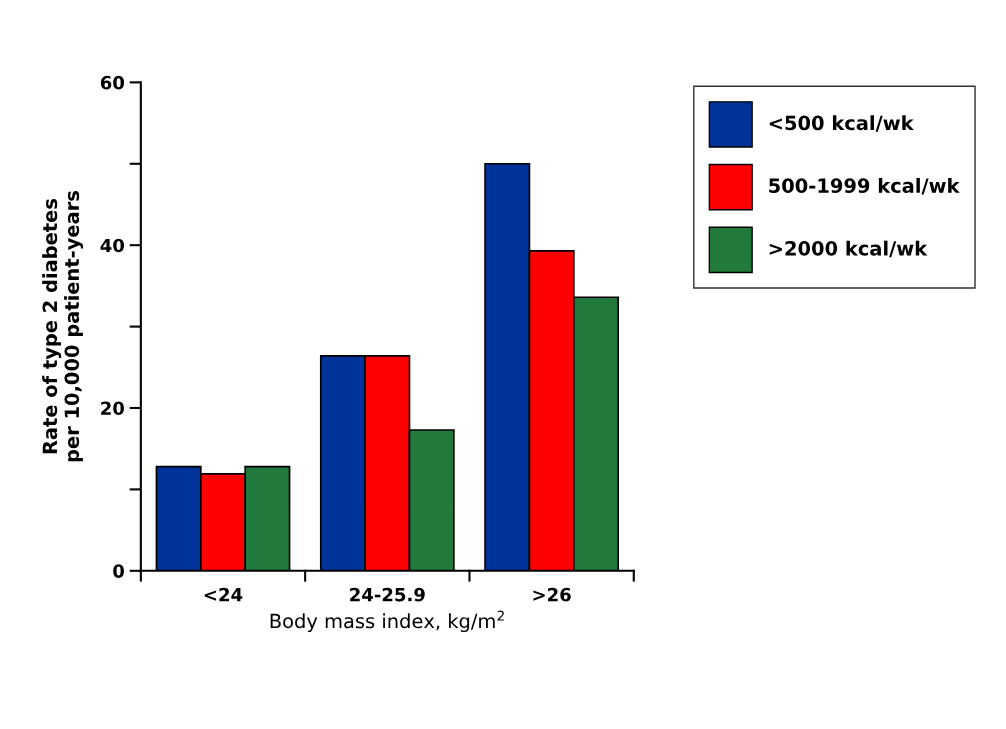  I want to click on legend-label: >2000 kcal/wk, so click(848, 249).